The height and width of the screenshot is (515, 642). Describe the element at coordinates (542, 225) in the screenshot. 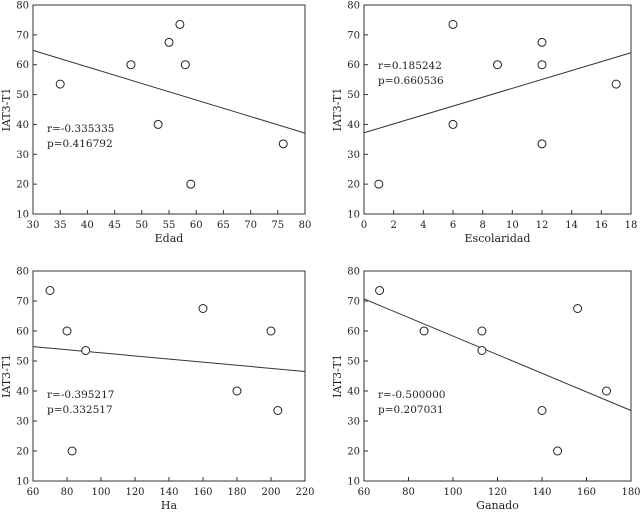

I see `x-tick-label: 12` at that location.